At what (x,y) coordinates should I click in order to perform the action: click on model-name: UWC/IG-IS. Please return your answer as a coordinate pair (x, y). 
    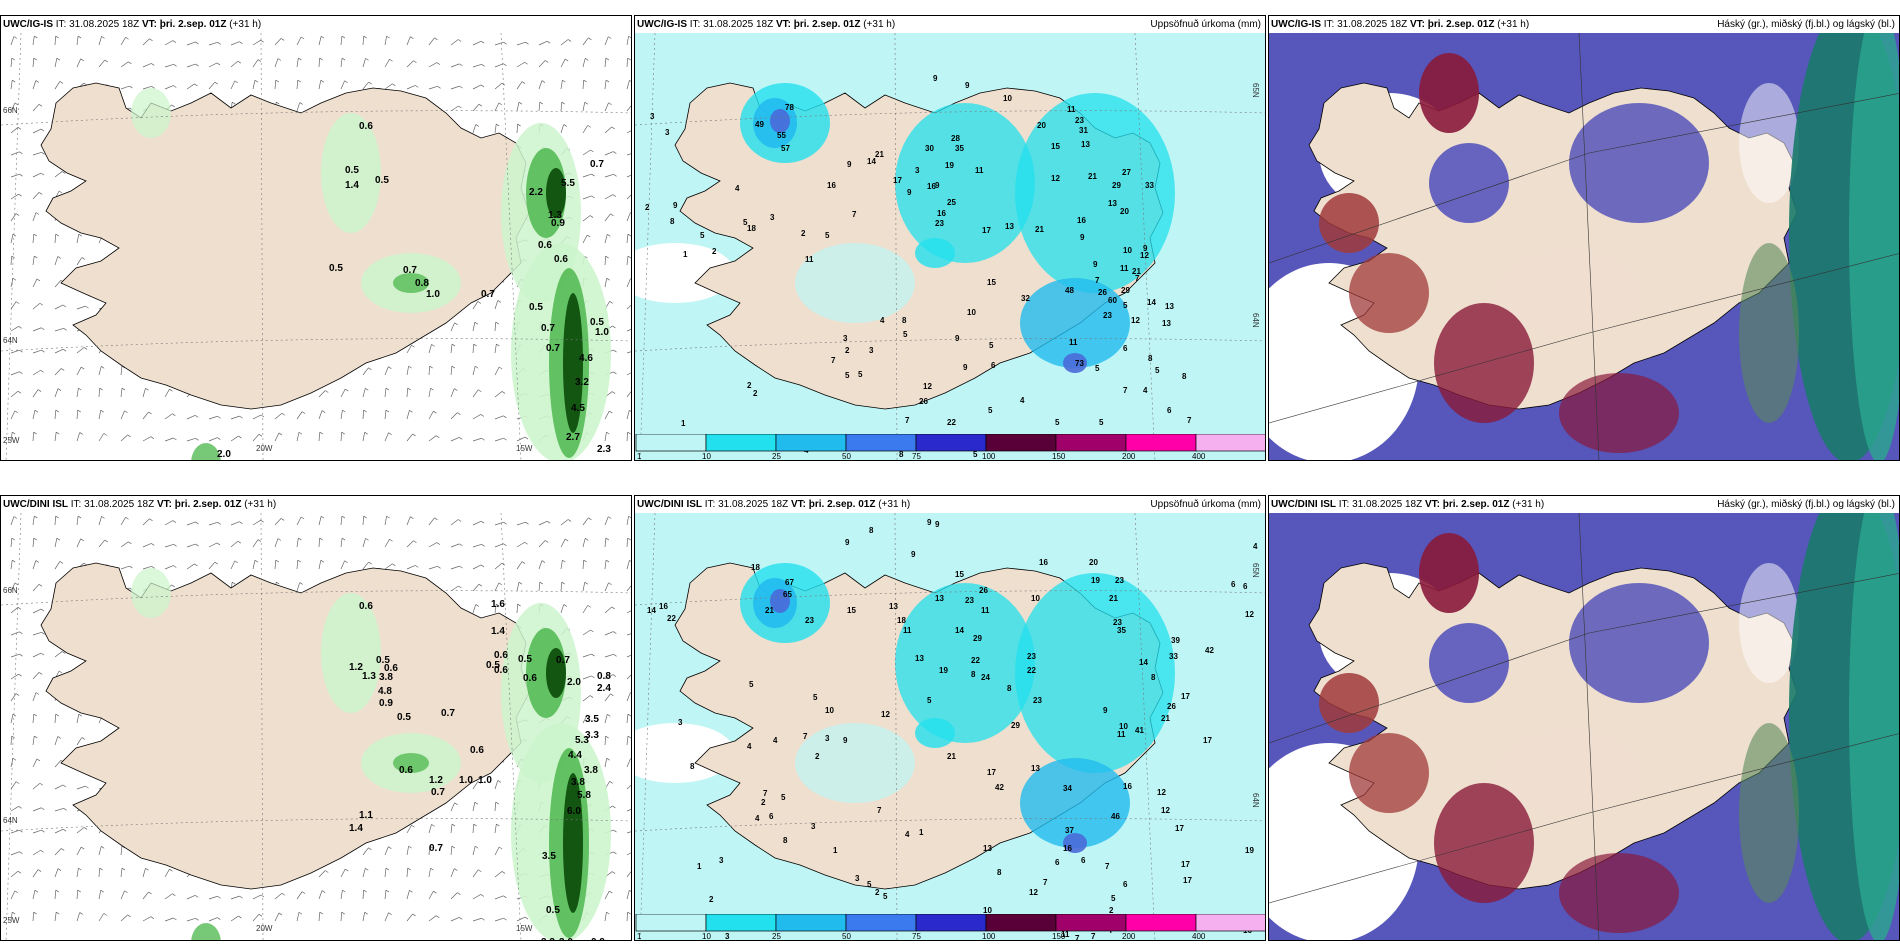
    Looking at the image, I should click on (1296, 24).